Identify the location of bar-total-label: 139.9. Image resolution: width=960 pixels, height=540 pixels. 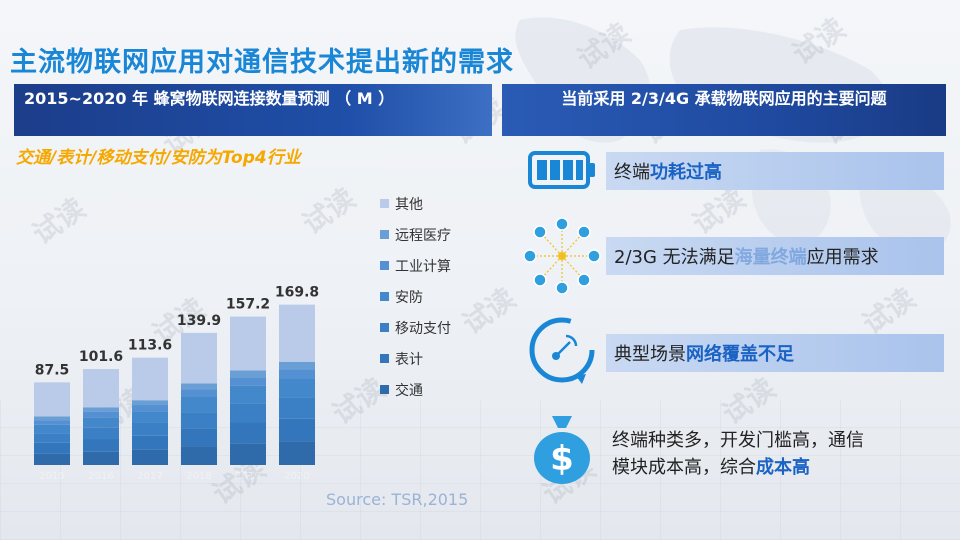
(199, 321).